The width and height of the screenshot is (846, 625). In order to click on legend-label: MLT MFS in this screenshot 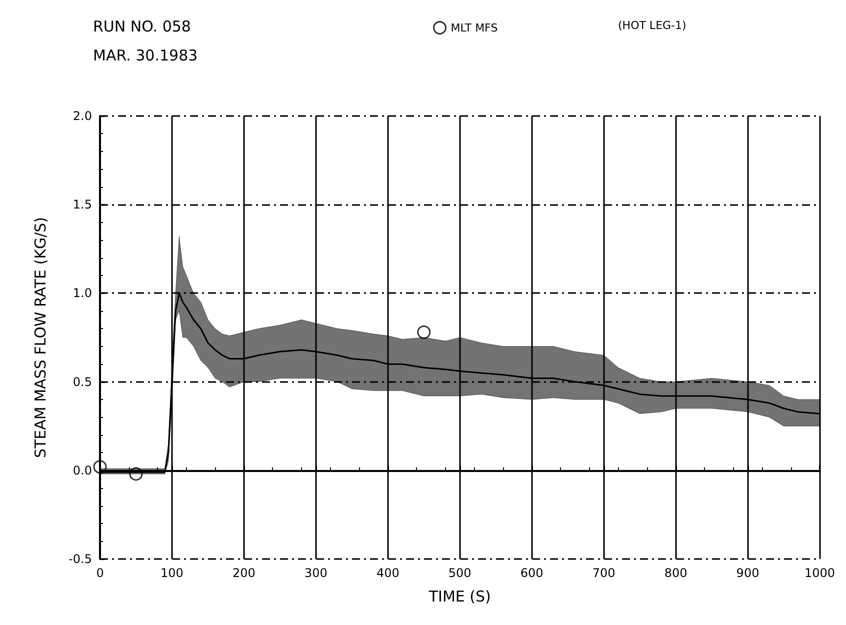, I will do `click(474, 27)`.